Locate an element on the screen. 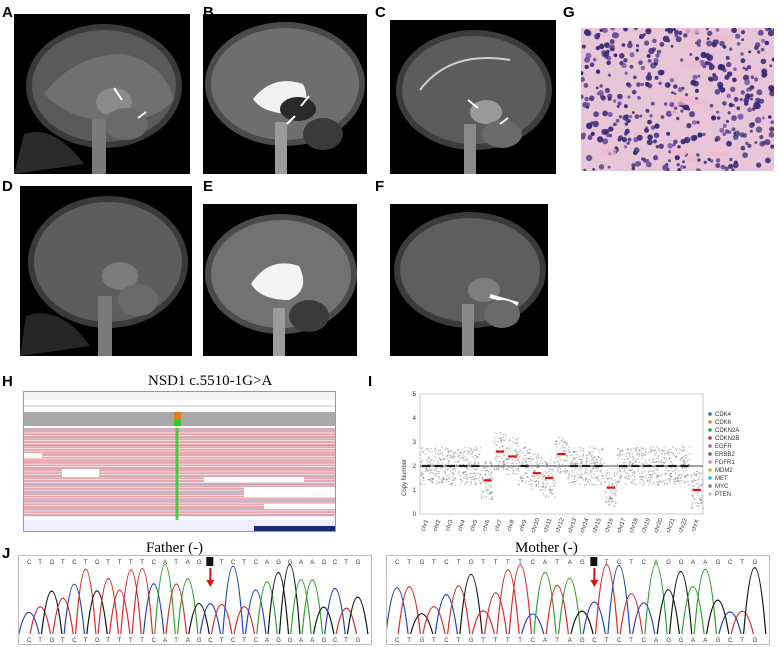 This screenshot has width=778, height=647. cnv-xtick: chr11 is located at coordinates (548, 525).